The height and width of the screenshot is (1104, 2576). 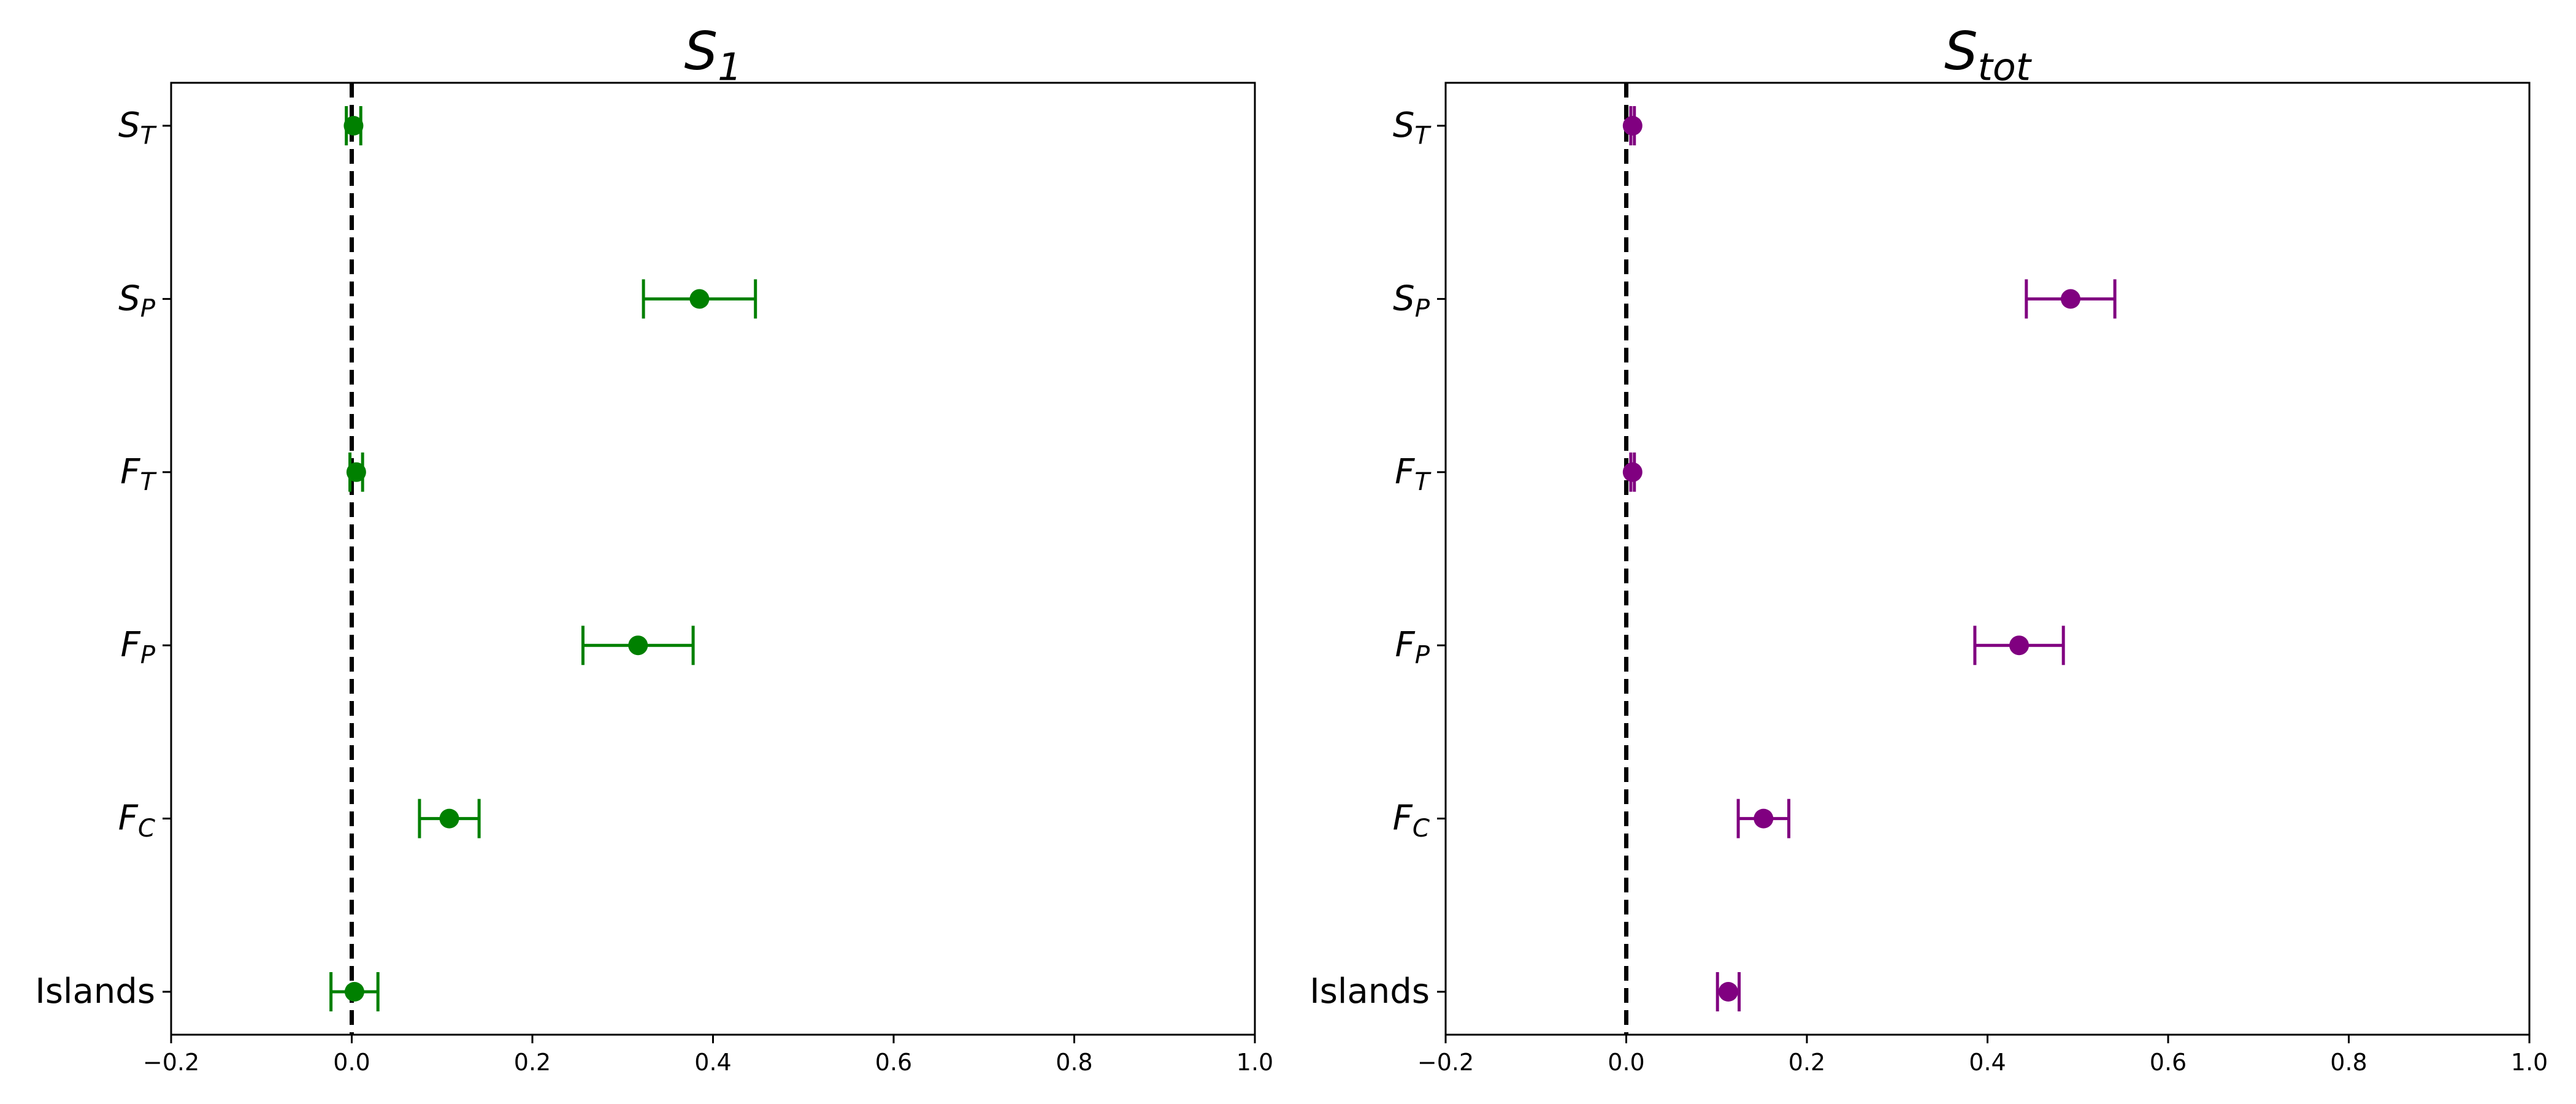 What do you see at coordinates (730, 67) in the screenshot?
I see `chart-title-sub: 1` at bounding box center [730, 67].